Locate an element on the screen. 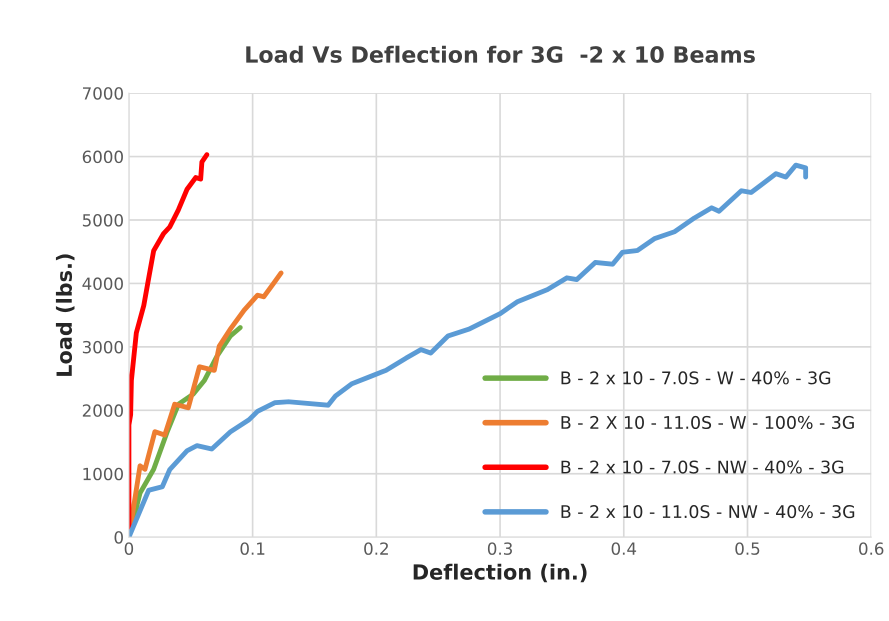 The image size is (889, 621). legend-label: B - 2 X 10 - 11.0S - W - 100% - 3G is located at coordinates (708, 423).